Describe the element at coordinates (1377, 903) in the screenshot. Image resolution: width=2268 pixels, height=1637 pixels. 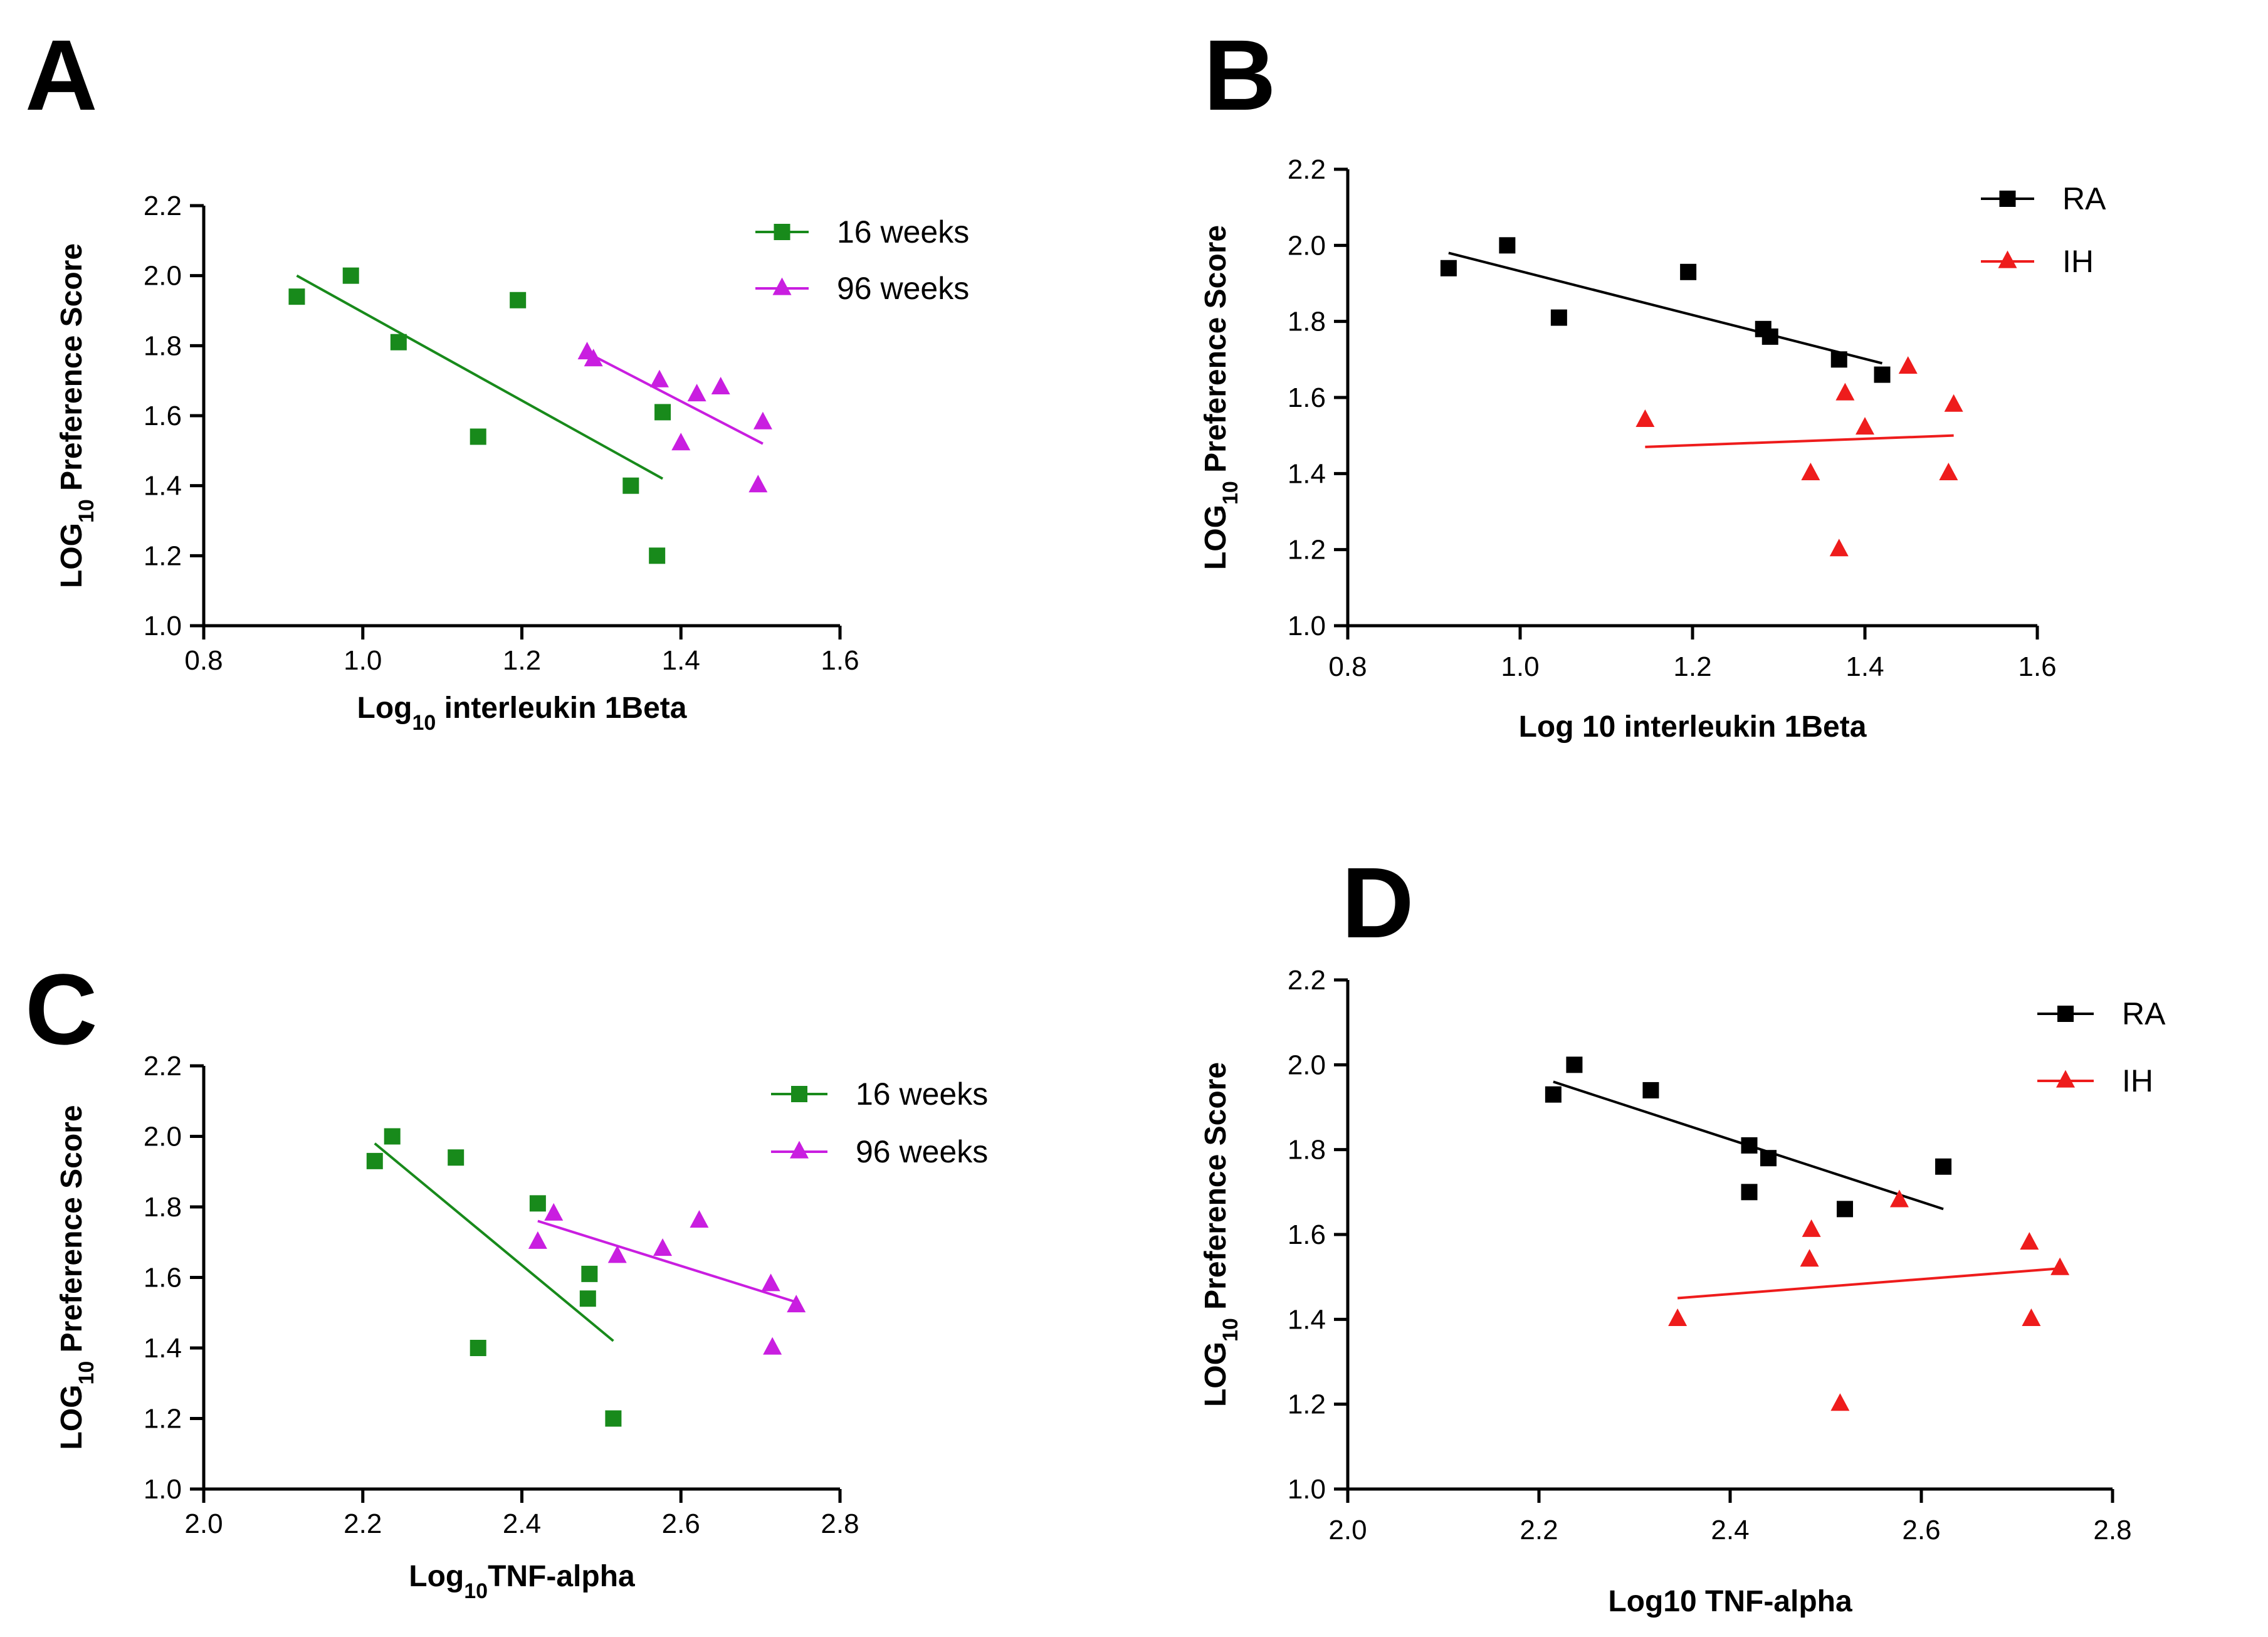
I see `panel-letter: D` at that location.